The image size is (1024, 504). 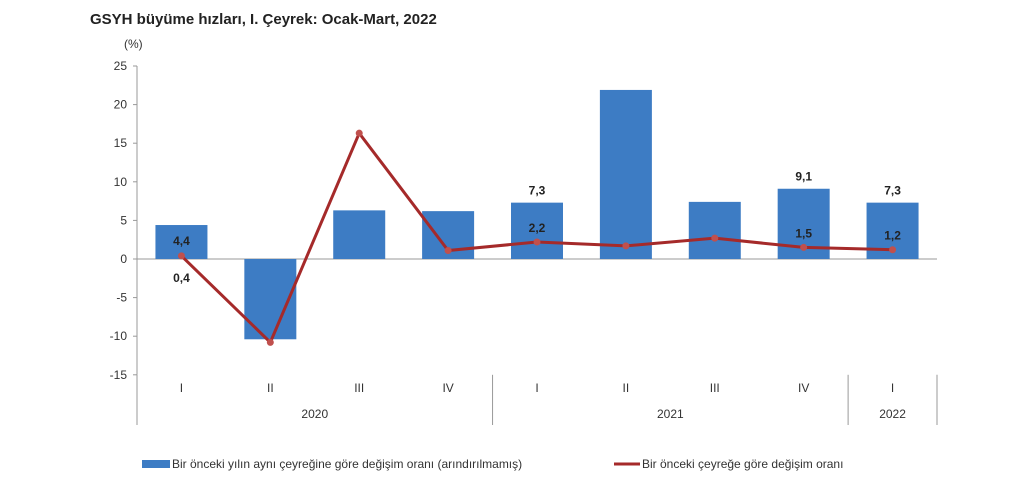 I want to click on y-tick-label: 0, so click(x=123, y=259).